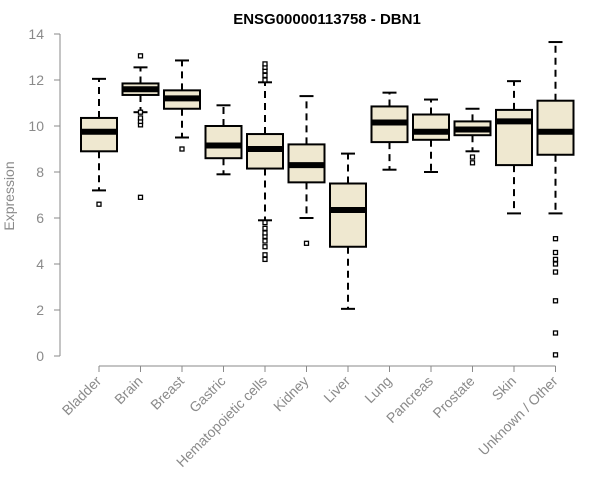 This screenshot has height=500, width=600. Describe the element at coordinates (40, 172) in the screenshot. I see `y-tick-label: 8` at that location.